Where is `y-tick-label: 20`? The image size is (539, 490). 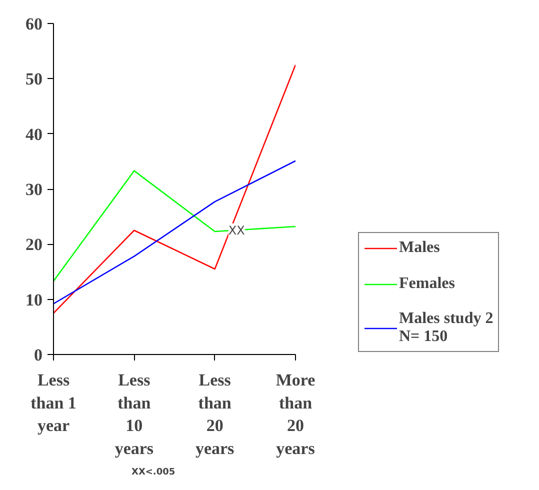 y-tick-label: 20 is located at coordinates (34, 244).